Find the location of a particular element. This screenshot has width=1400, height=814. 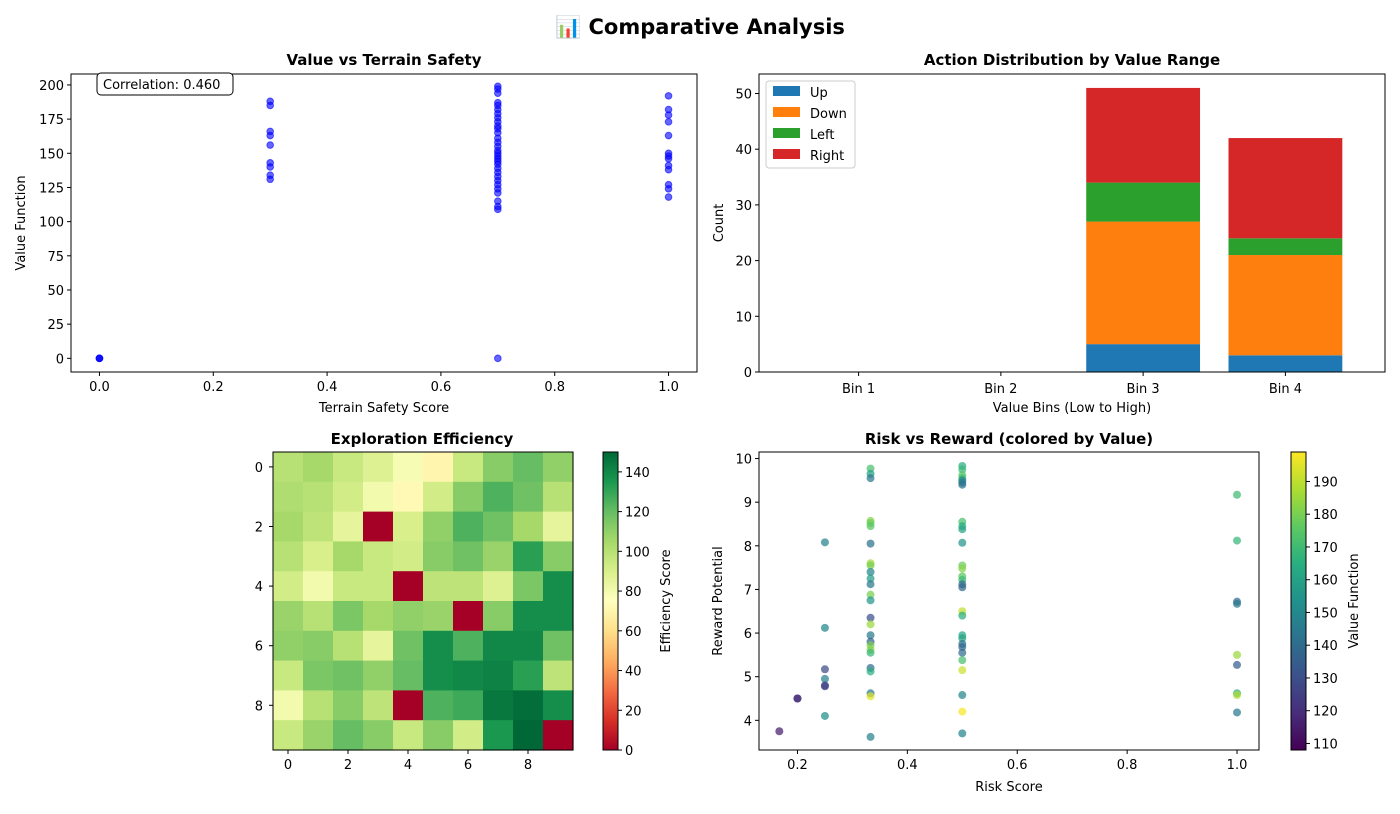

legend-swatch-right is located at coordinates (786, 154).